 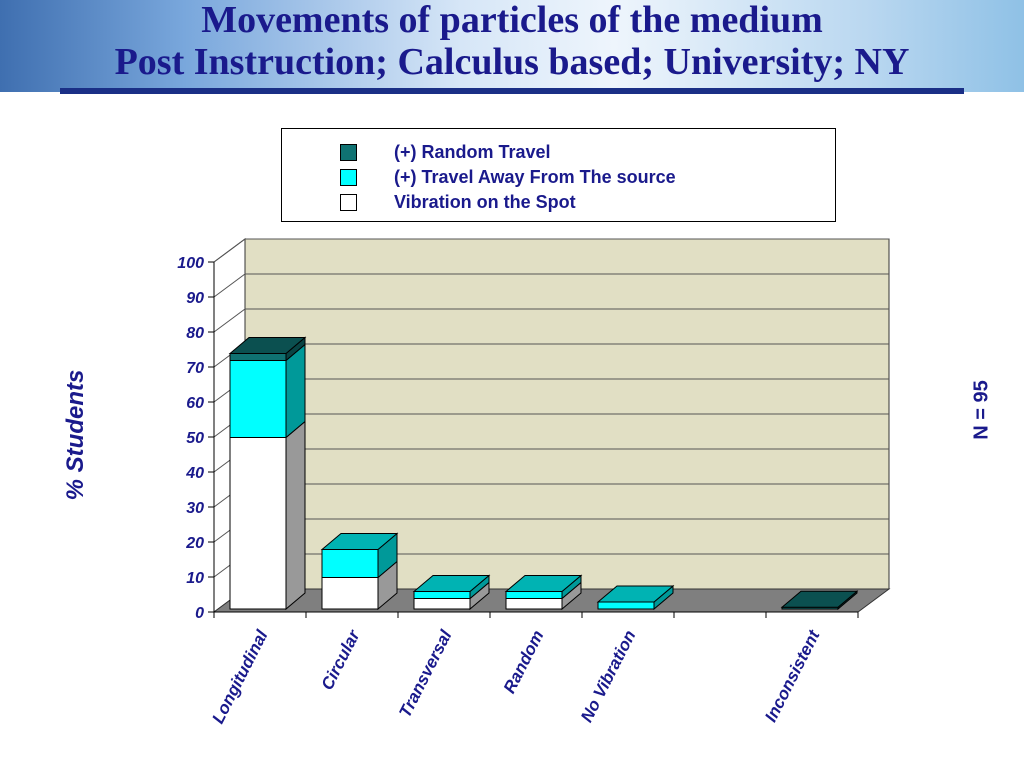 What do you see at coordinates (534, 604) in the screenshot?
I see `bar-random-vibration-on-the-spot` at bounding box center [534, 604].